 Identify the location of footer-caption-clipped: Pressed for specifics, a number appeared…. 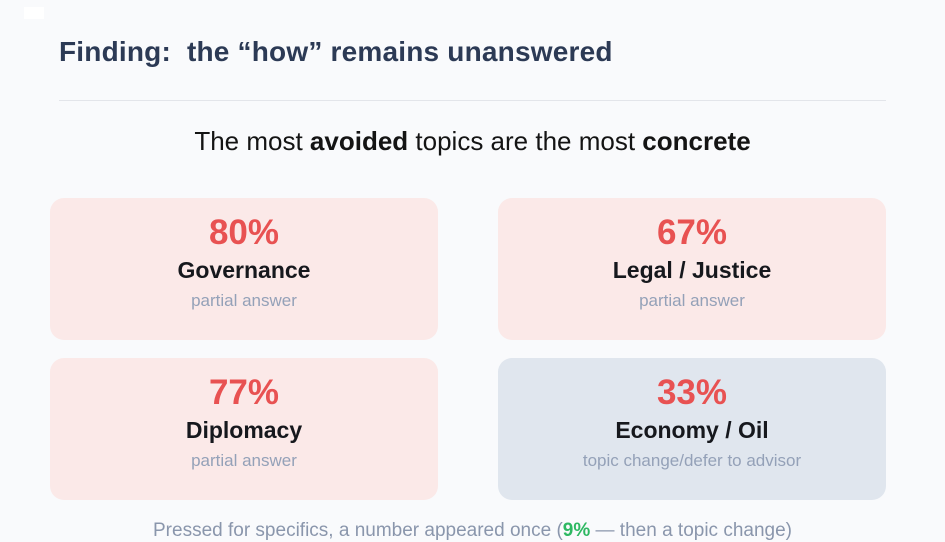
(472, 531).